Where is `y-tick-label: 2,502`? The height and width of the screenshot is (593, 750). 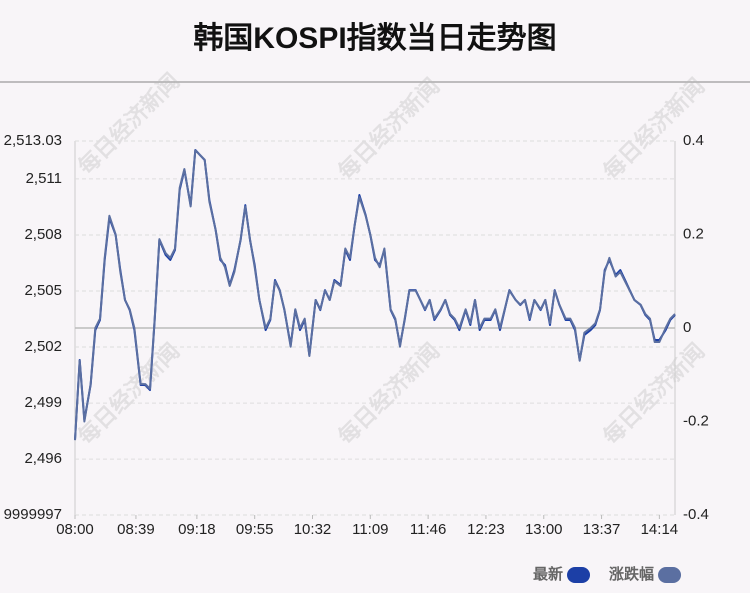 y-tick-label: 2,502 is located at coordinates (43, 346).